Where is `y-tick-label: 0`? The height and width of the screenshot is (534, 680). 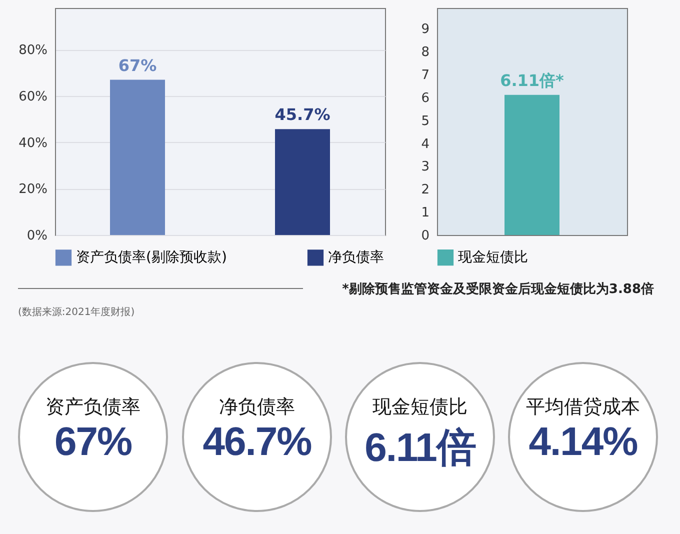 y-tick-label: 0 is located at coordinates (425, 236).